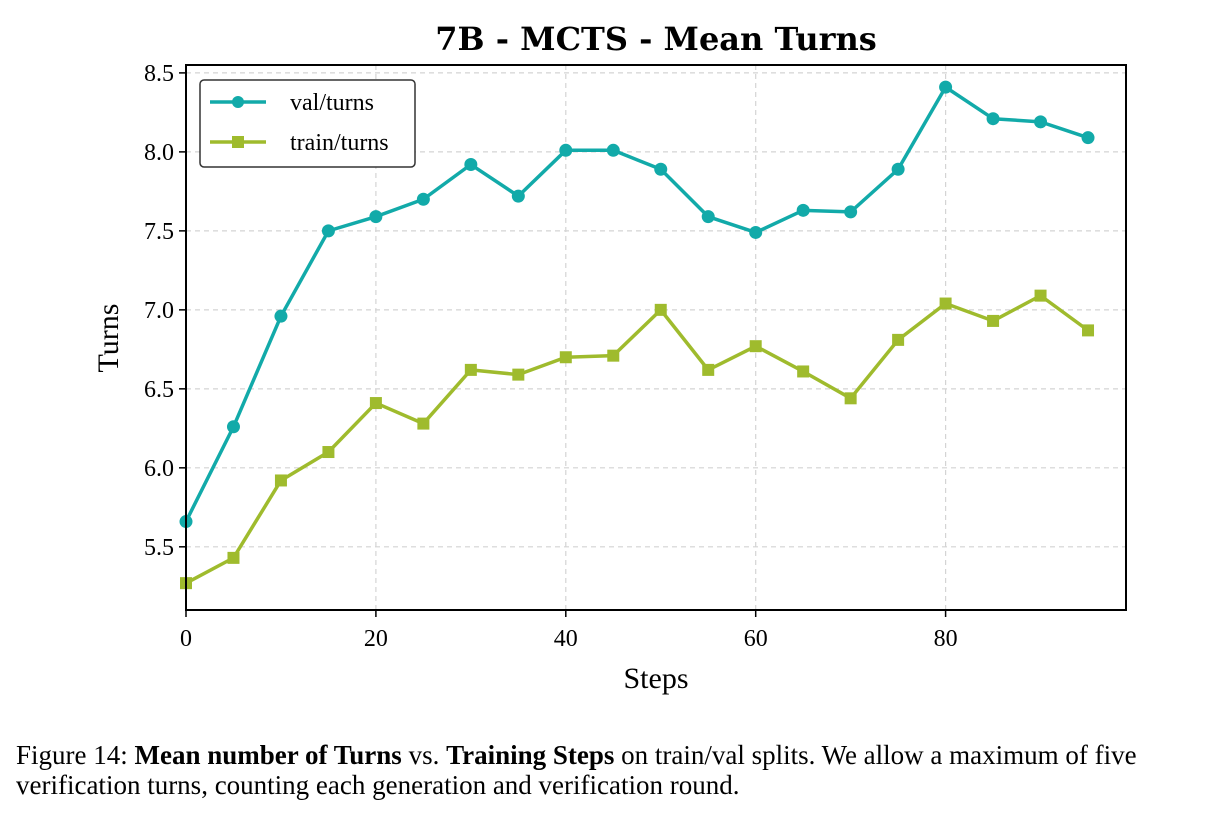  What do you see at coordinates (108, 338) in the screenshot?
I see `y-axis-label: Turns` at bounding box center [108, 338].